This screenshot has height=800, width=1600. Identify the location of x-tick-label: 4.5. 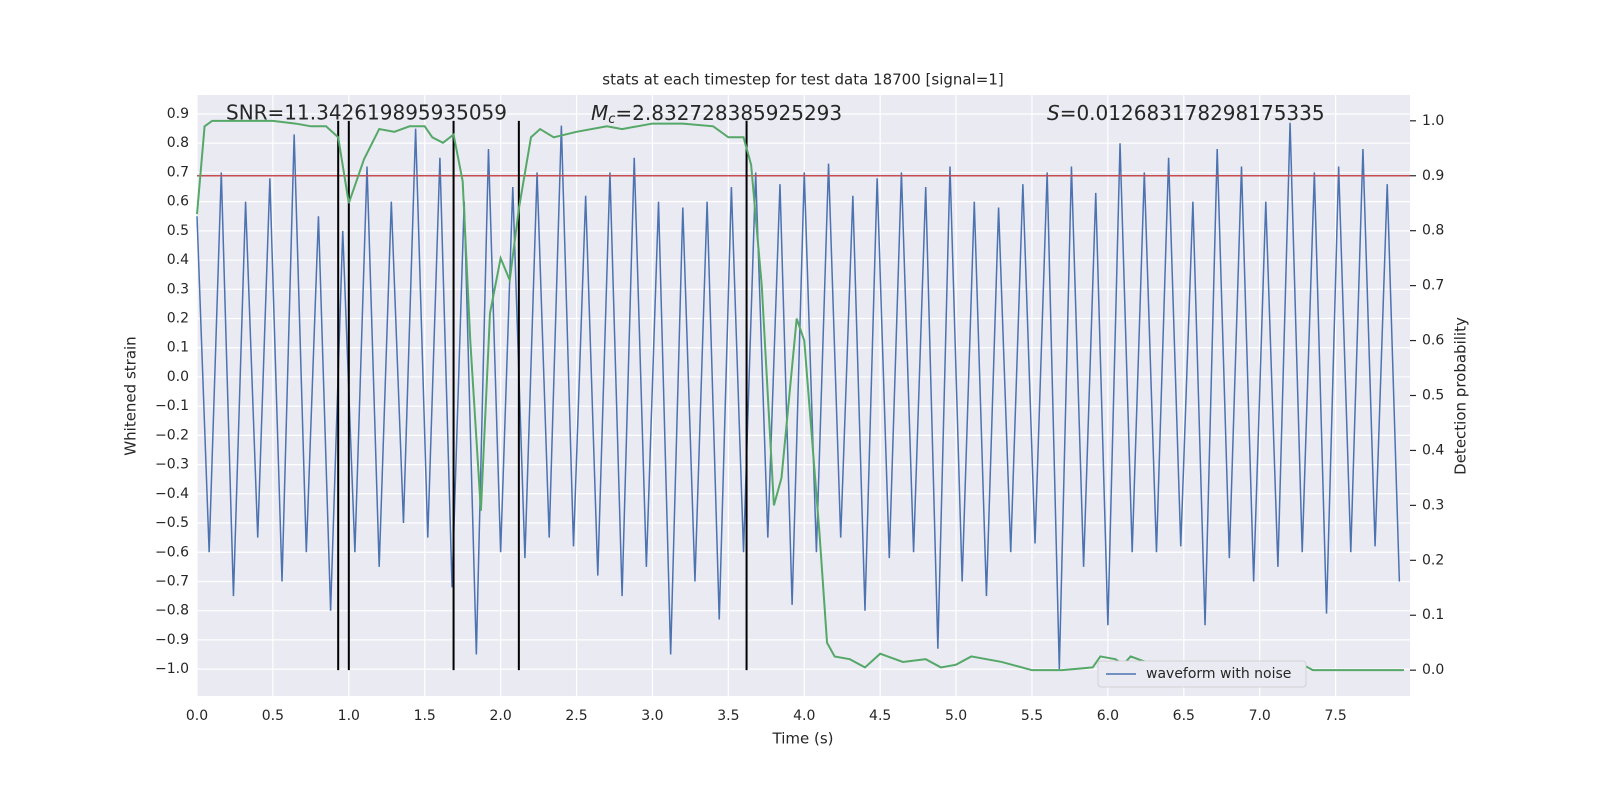
(880, 716).